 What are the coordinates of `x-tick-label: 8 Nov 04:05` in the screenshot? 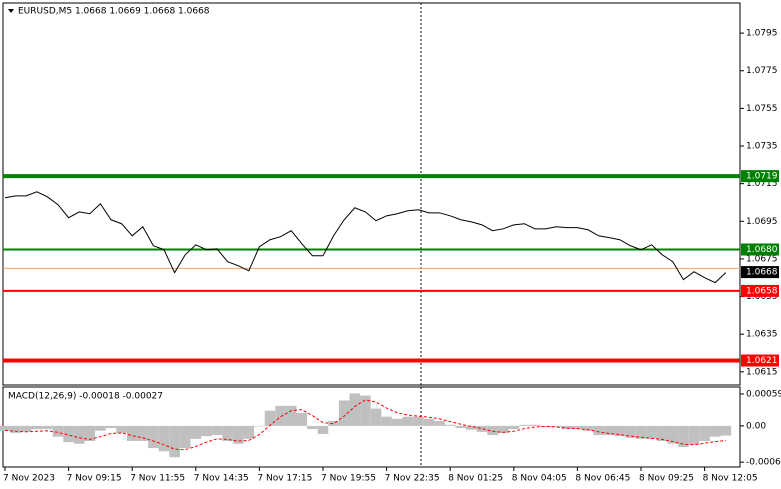 It's located at (539, 479).